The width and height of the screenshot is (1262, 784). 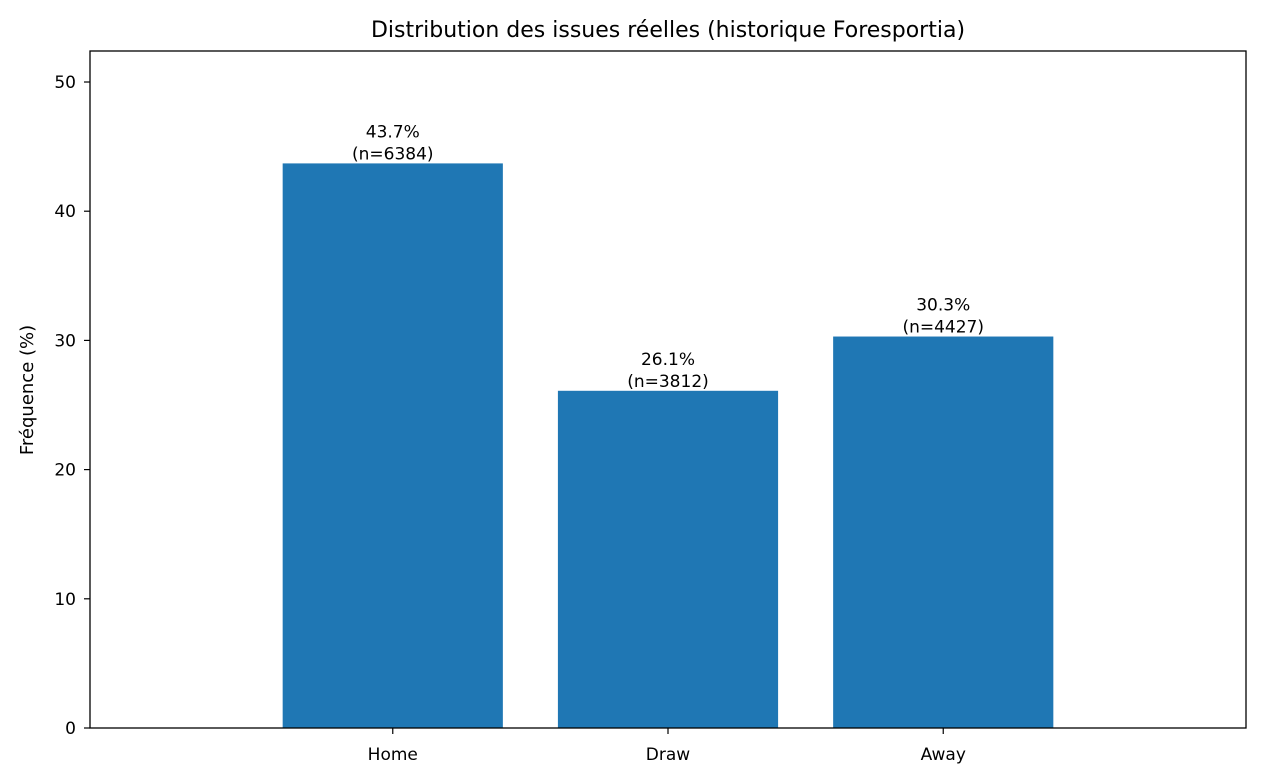 What do you see at coordinates (393, 755) in the screenshot?
I see `x-tick-label: Home` at bounding box center [393, 755].